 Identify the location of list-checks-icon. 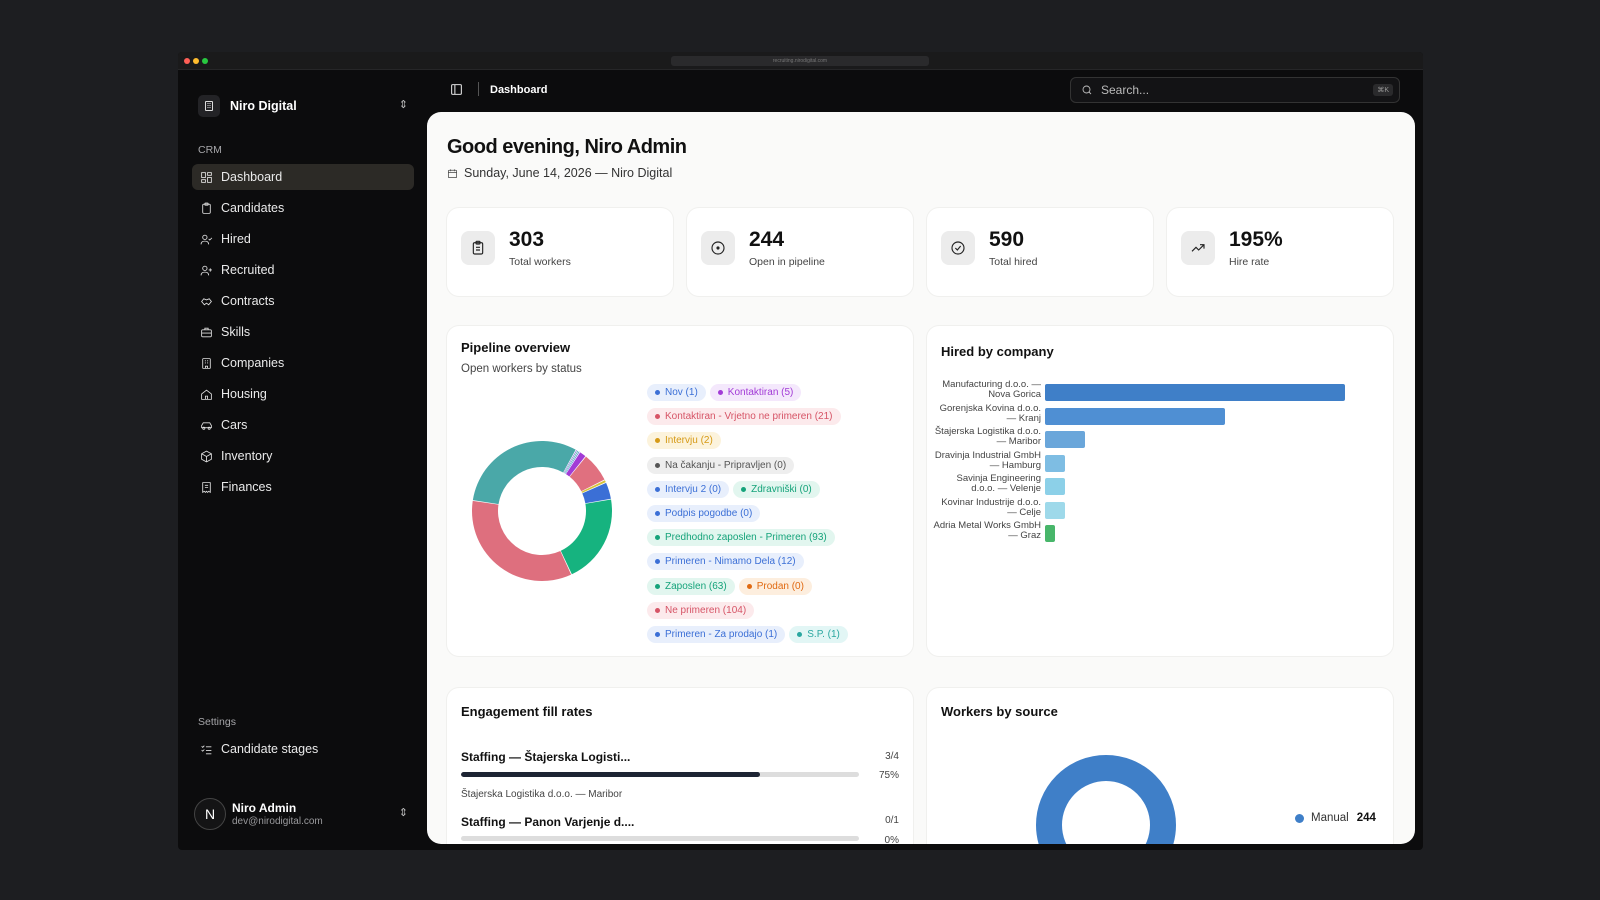
(206, 749).